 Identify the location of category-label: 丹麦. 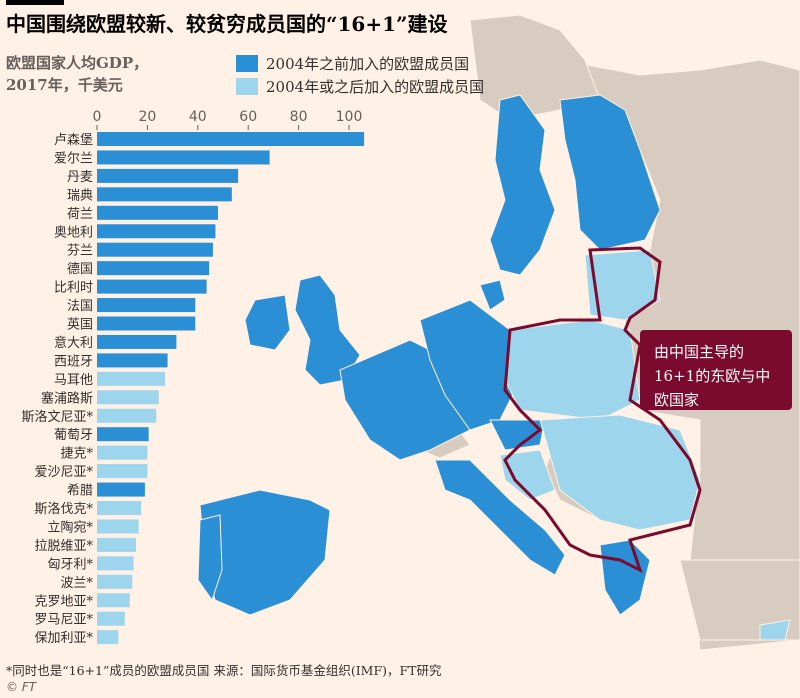
(80, 177).